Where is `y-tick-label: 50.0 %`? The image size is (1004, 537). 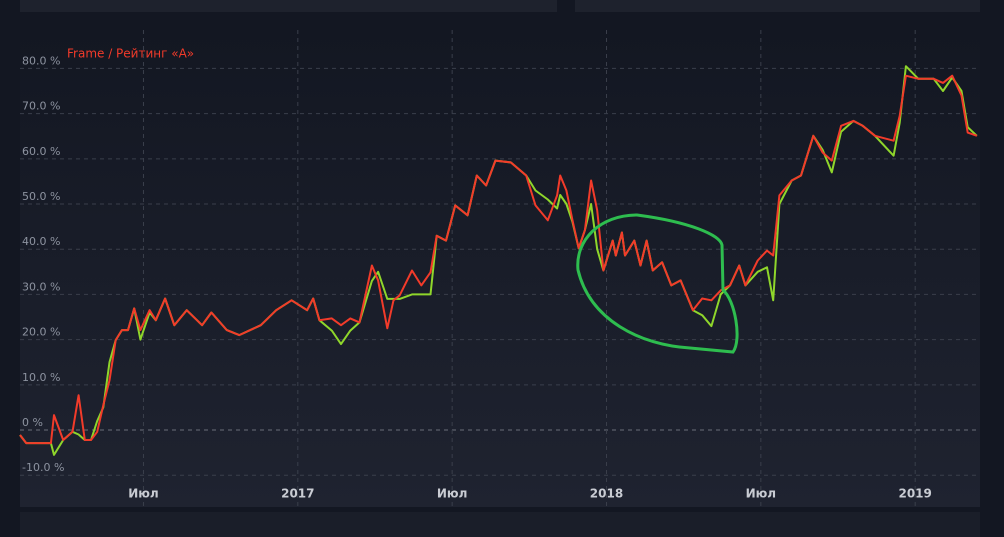
y-tick-label: 50.0 % is located at coordinates (41, 196).